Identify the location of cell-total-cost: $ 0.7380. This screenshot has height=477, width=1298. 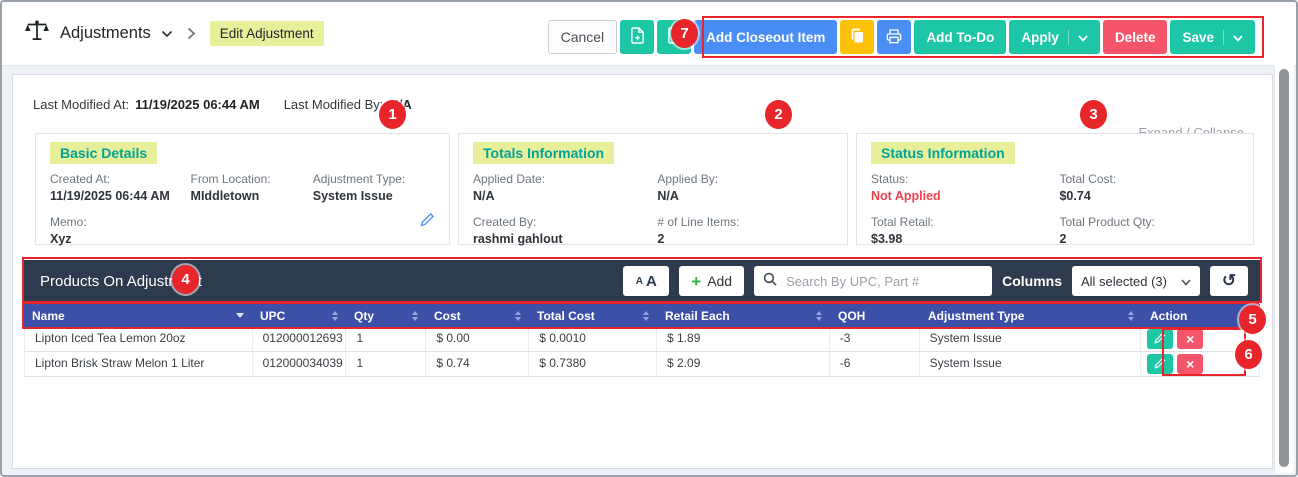
(593, 364).